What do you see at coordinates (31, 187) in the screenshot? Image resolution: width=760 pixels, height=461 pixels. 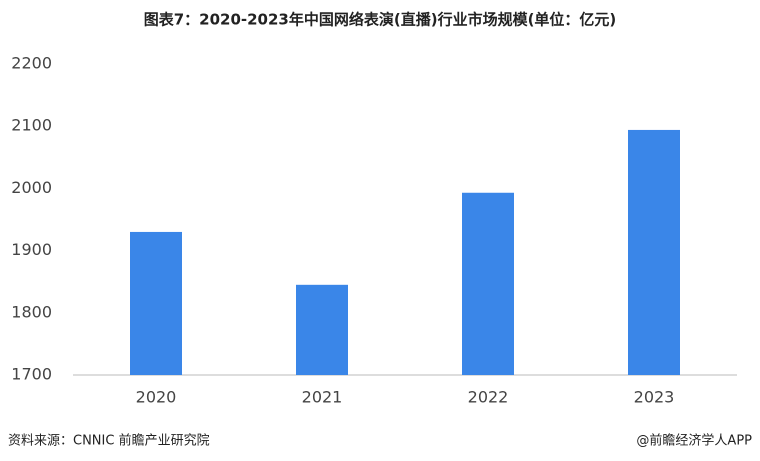 I see `y-tick-label: 2000` at bounding box center [31, 187].